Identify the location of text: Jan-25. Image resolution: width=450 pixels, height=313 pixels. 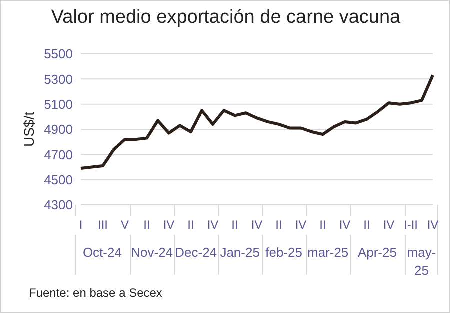
(240, 252).